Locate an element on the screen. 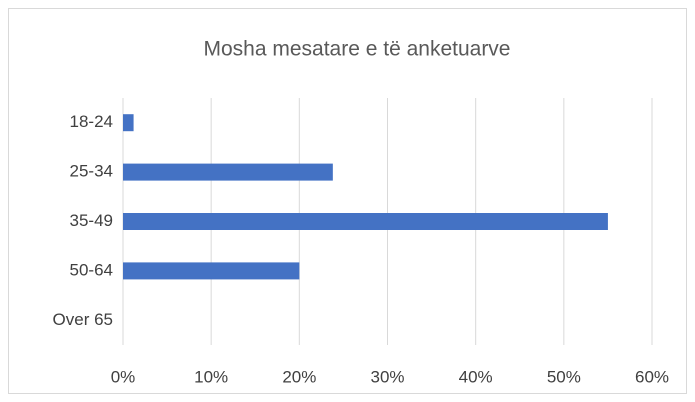 The height and width of the screenshot is (402, 695). x-tick-label: 30% is located at coordinates (387, 376).